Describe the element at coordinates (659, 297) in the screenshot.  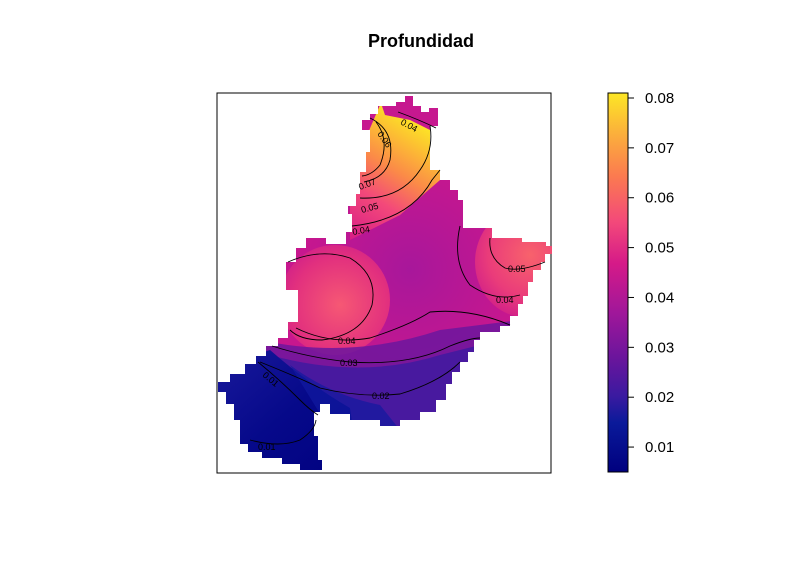
I see `colorbar-tick-label: 0.04` at that location.